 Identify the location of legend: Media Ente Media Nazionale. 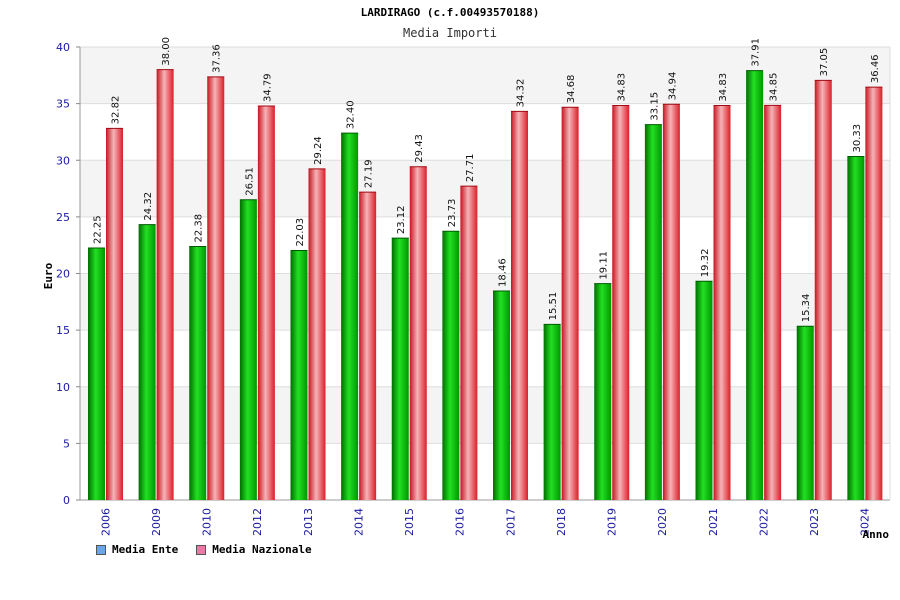
(204, 549).